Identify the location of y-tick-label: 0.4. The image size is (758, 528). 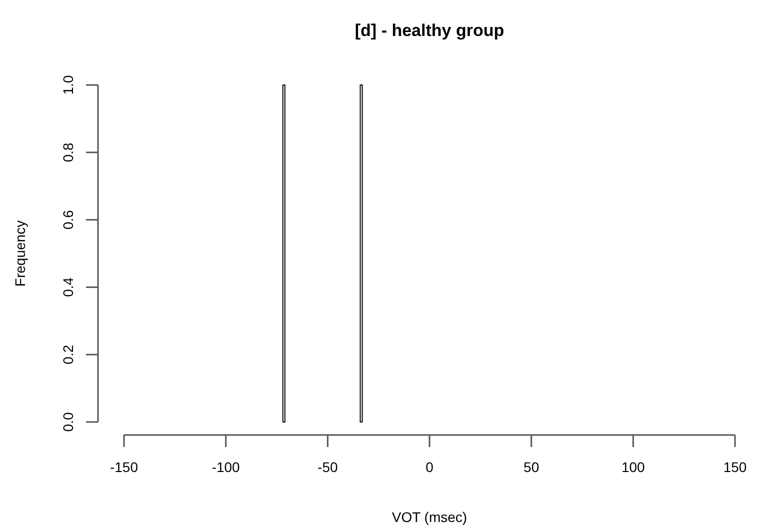
(68, 287).